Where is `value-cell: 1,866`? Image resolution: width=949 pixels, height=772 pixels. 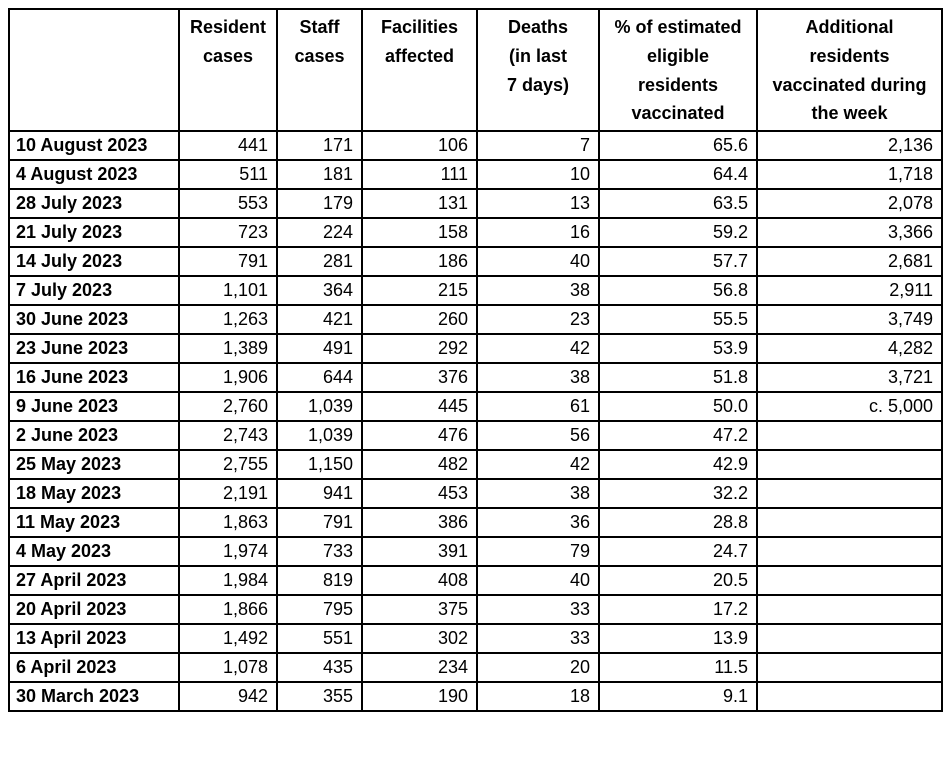 value-cell: 1,866 is located at coordinates (228, 610).